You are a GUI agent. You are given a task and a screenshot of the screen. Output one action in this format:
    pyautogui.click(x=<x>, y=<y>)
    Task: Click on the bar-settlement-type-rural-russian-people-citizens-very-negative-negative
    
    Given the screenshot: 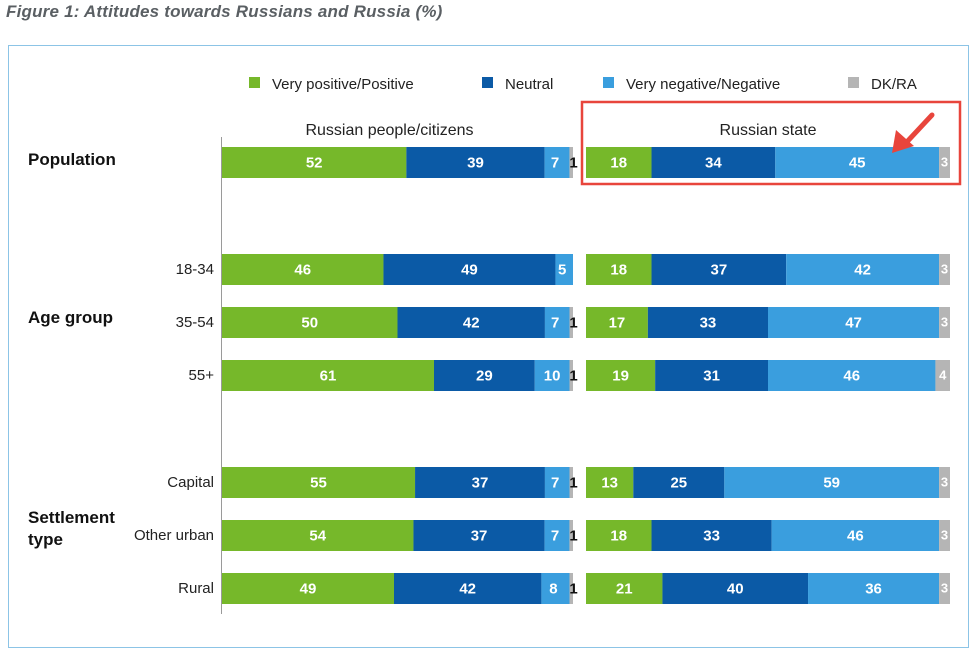 What is the action you would take?
    pyautogui.click(x=555, y=588)
    